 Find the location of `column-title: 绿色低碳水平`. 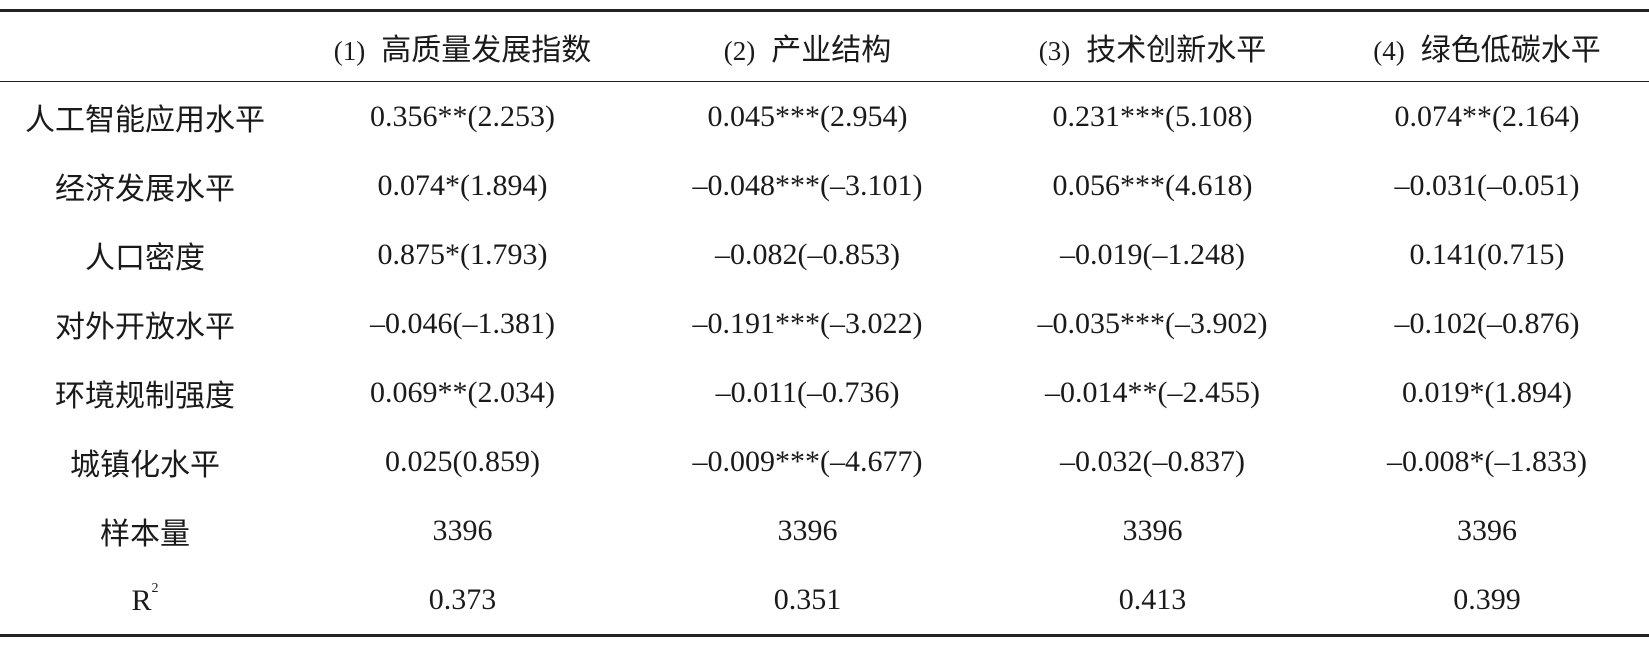

column-title: 绿色低碳水平 is located at coordinates (1510, 50).